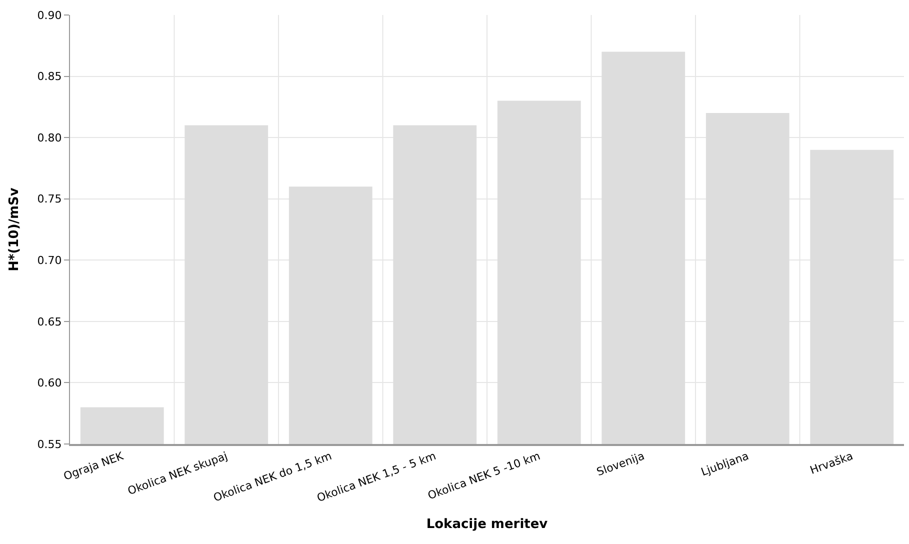 This screenshot has height=544, width=909. Describe the element at coordinates (49, 15) in the screenshot. I see `y-tick-label: 0.90` at that location.